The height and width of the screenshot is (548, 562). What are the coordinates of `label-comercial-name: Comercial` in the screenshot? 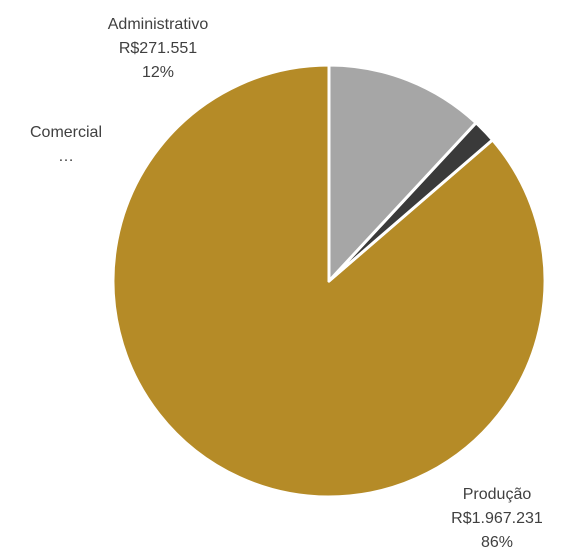 It's located at (66, 132).